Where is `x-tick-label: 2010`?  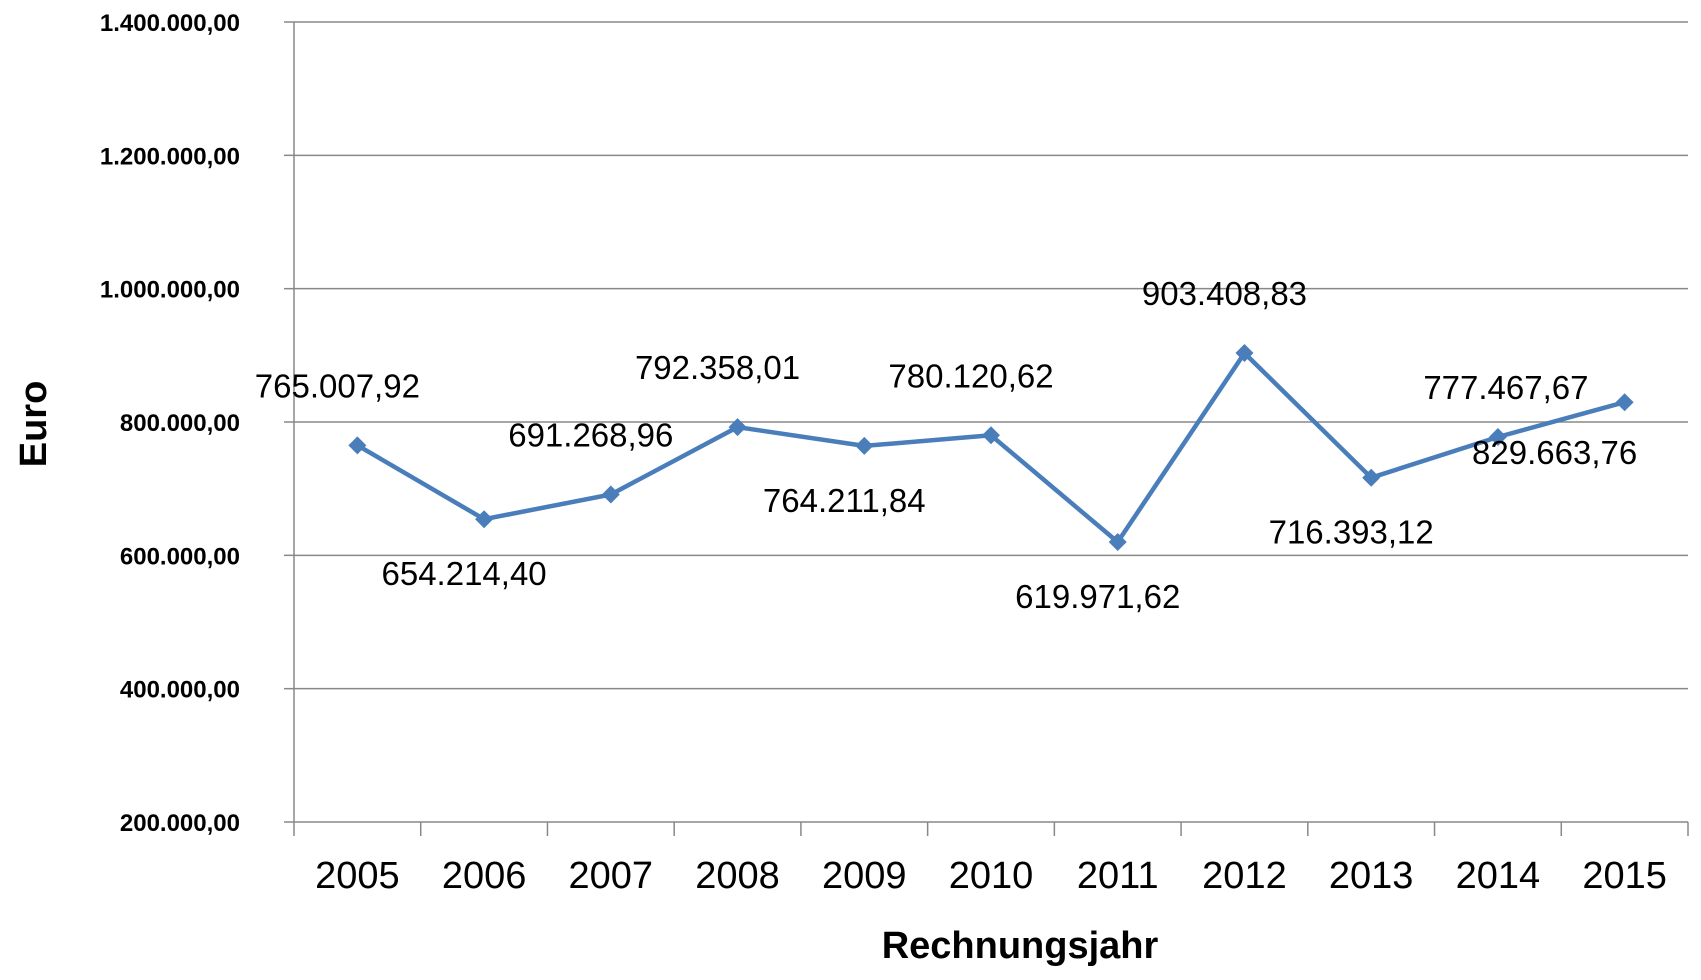 x-tick-label: 2010 is located at coordinates (991, 876).